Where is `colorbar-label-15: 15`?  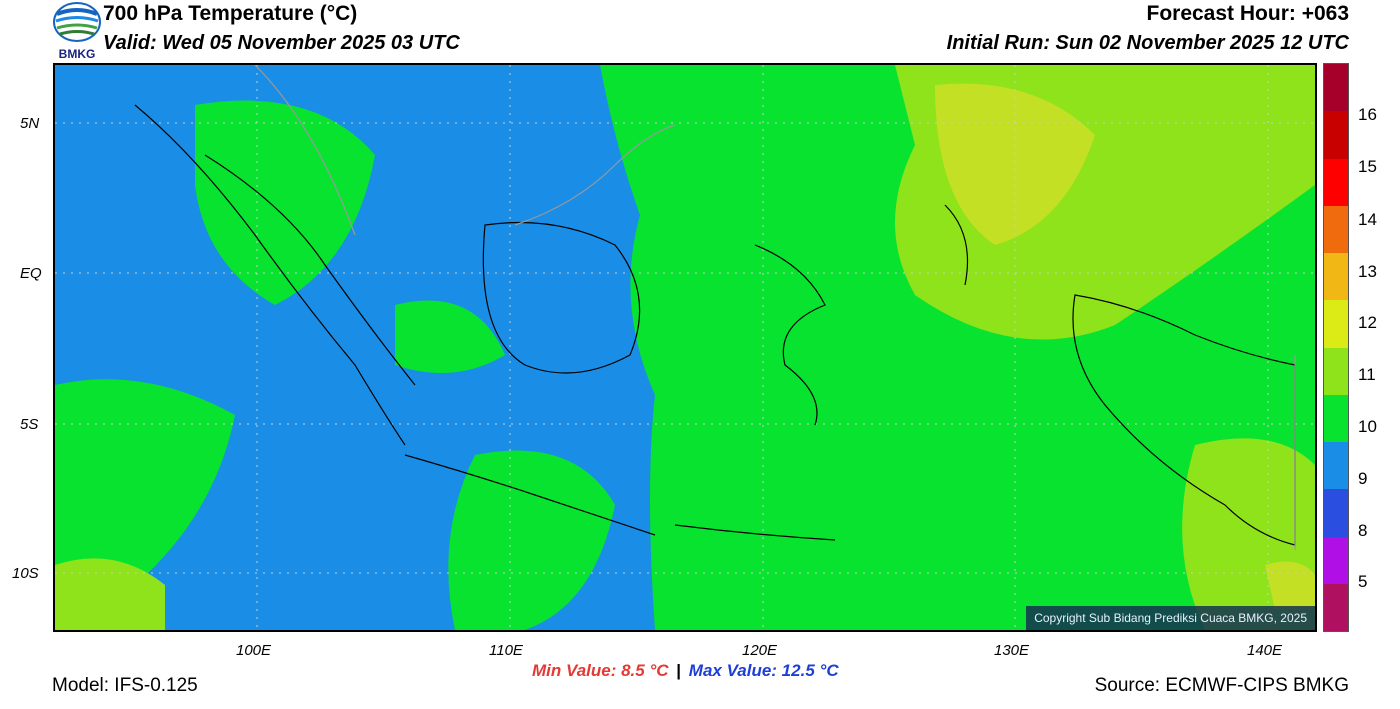 colorbar-label-15: 15 is located at coordinates (1367, 166).